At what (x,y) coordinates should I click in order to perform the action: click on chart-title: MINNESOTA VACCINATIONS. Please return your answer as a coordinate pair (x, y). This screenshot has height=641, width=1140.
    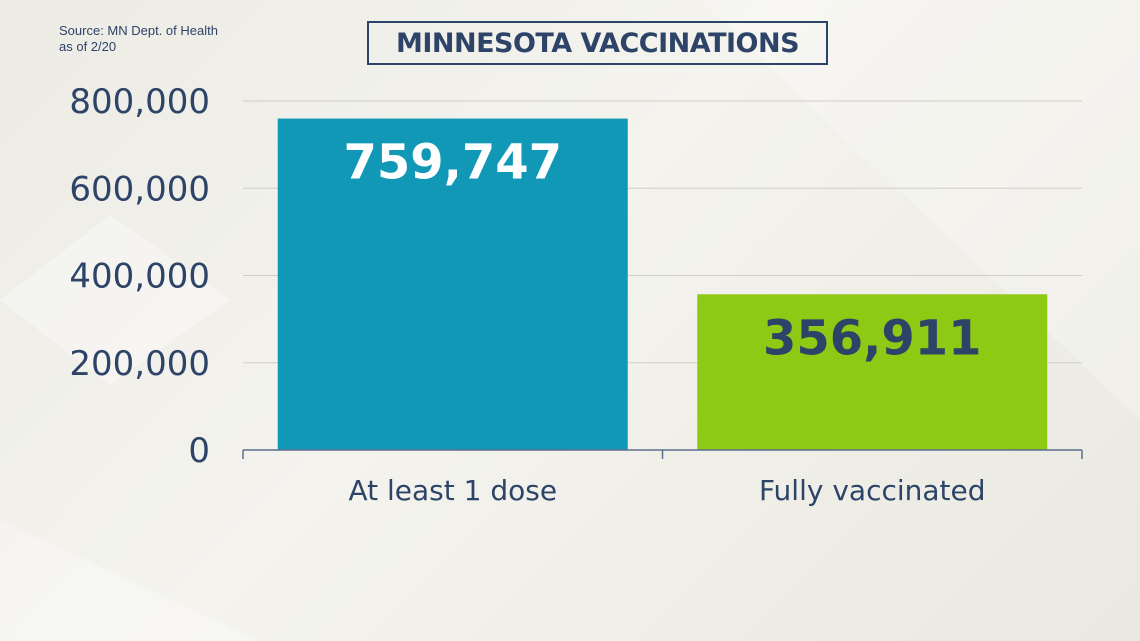
    Looking at the image, I should click on (597, 43).